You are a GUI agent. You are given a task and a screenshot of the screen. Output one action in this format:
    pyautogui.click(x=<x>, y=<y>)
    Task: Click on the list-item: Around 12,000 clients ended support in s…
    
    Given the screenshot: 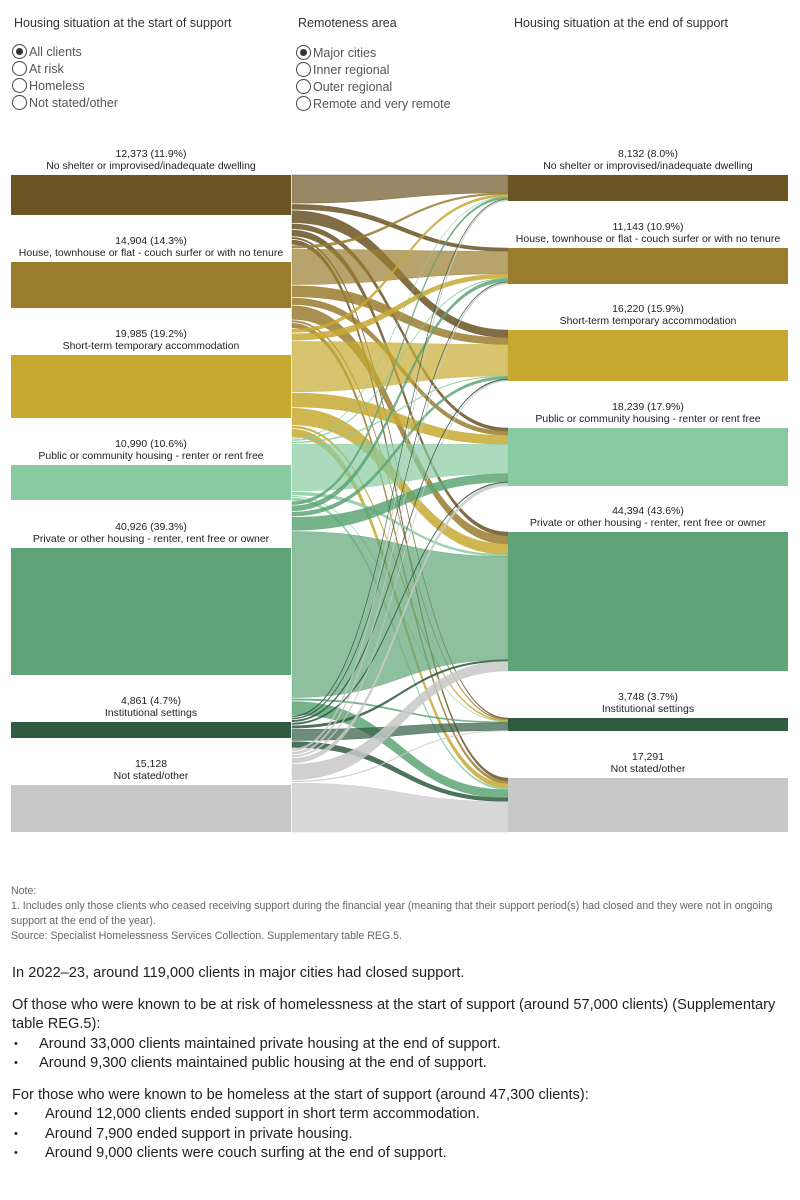 What is the action you would take?
    pyautogui.click(x=402, y=1115)
    